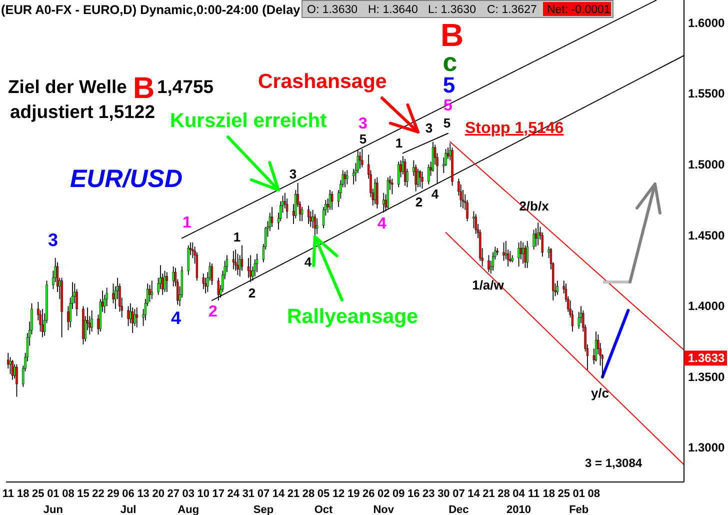  What do you see at coordinates (613, 463) in the screenshot?
I see `annotation: 3 = 1,3084` at bounding box center [613, 463].